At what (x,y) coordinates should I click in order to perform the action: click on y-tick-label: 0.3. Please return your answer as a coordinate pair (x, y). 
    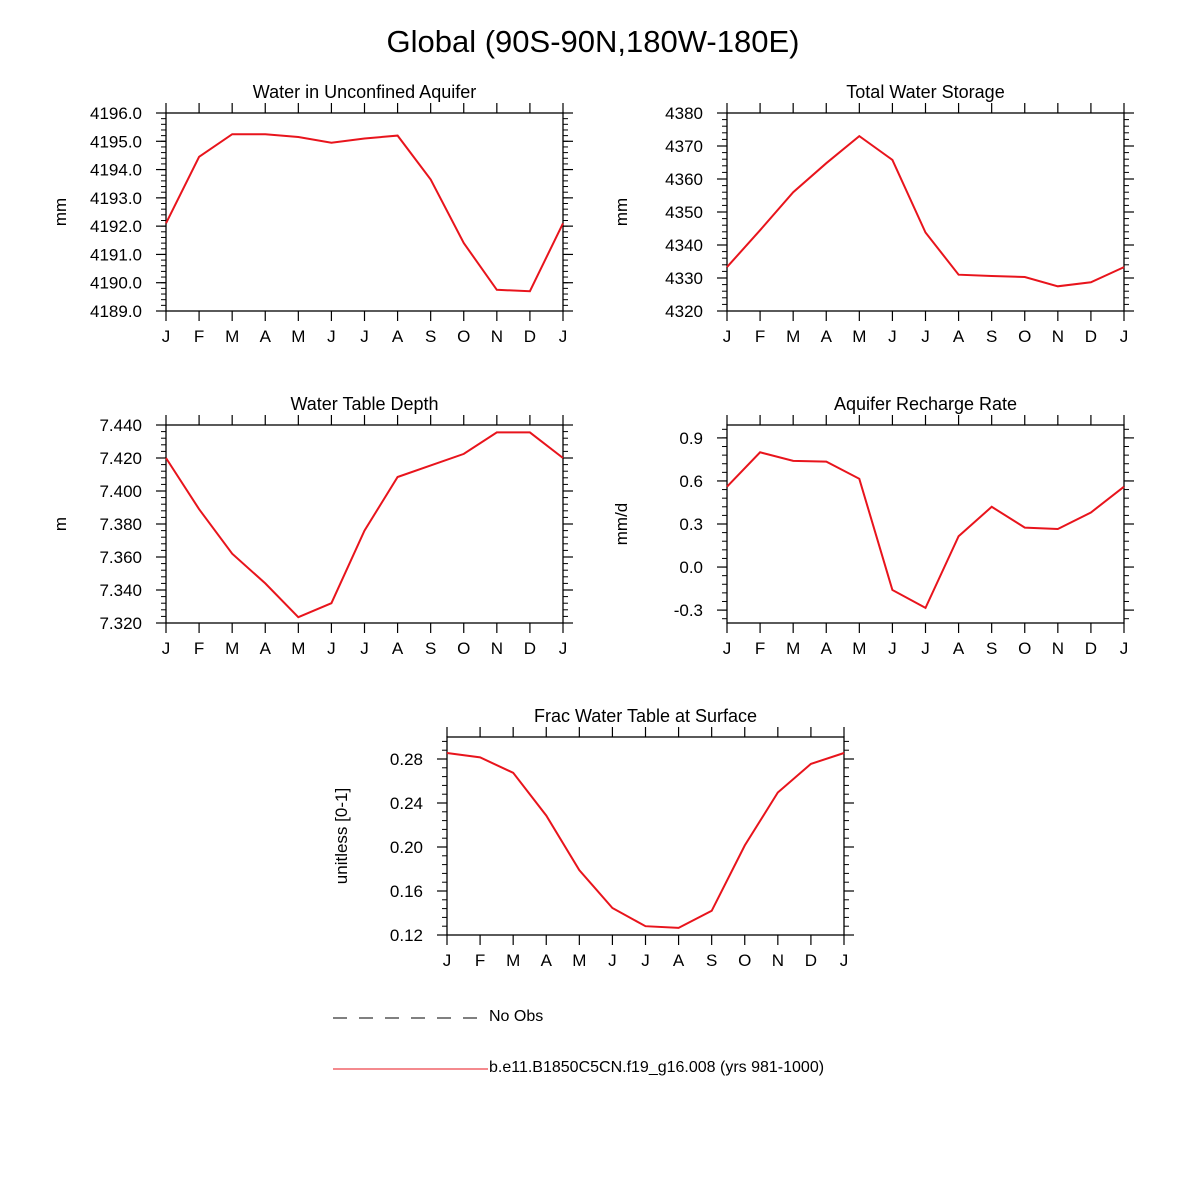
    Looking at the image, I should click on (691, 524).